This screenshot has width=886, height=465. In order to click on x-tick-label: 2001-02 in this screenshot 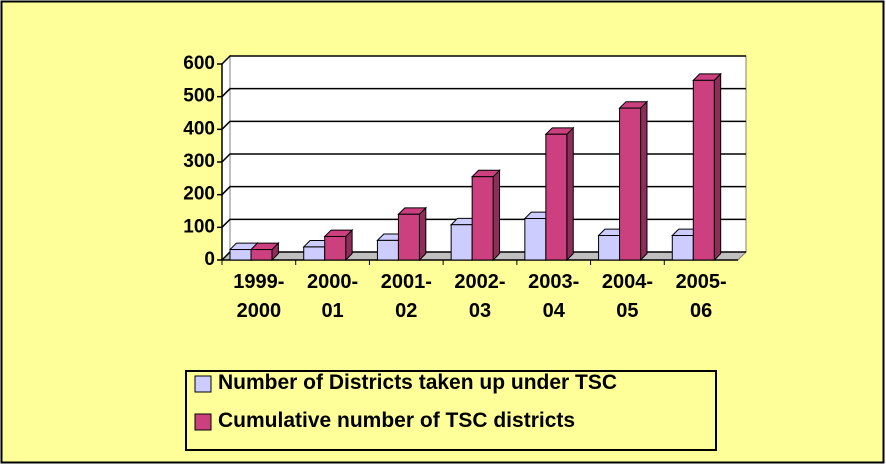, I will do `click(406, 296)`.